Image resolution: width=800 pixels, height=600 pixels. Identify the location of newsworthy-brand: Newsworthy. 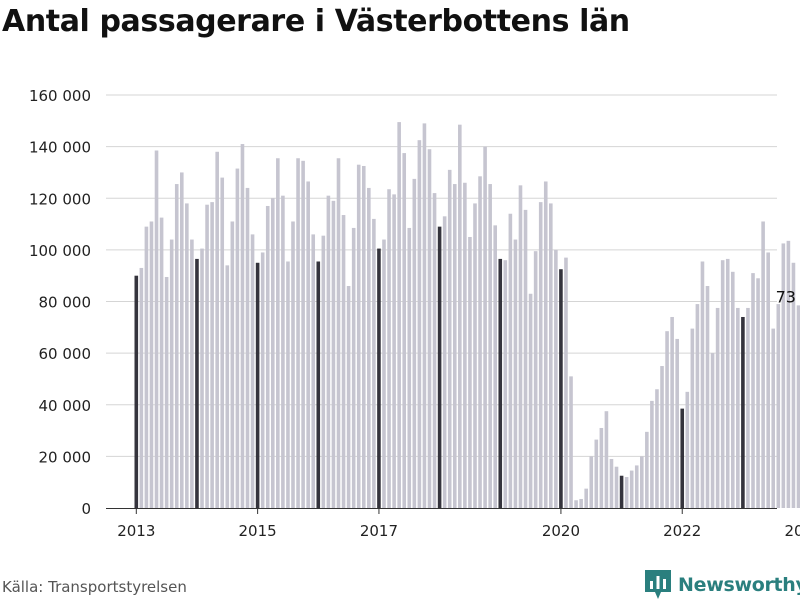
(722, 585).